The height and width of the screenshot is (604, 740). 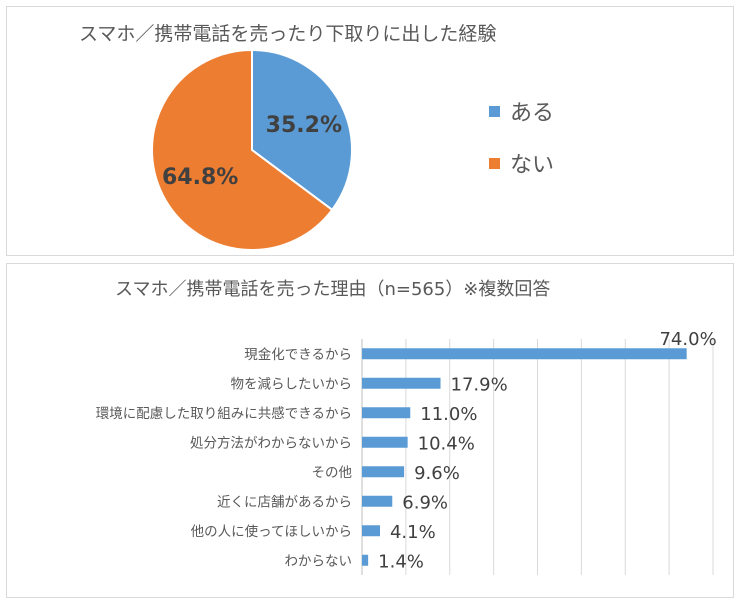 I want to click on legend-item-nai: ない, so click(x=521, y=163).